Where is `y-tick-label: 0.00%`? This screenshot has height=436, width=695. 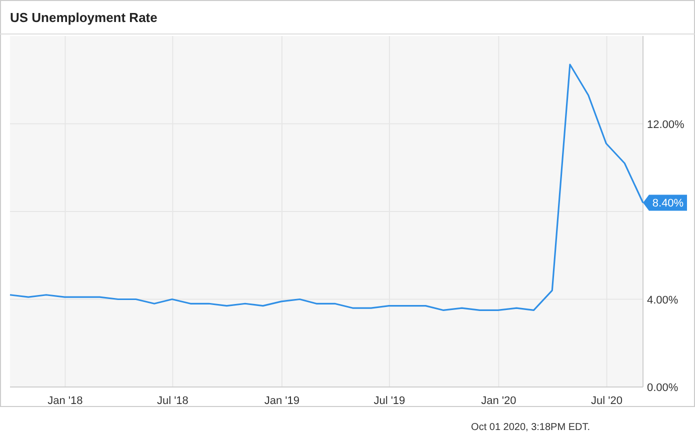 y-tick-label: 0.00% is located at coordinates (662, 388).